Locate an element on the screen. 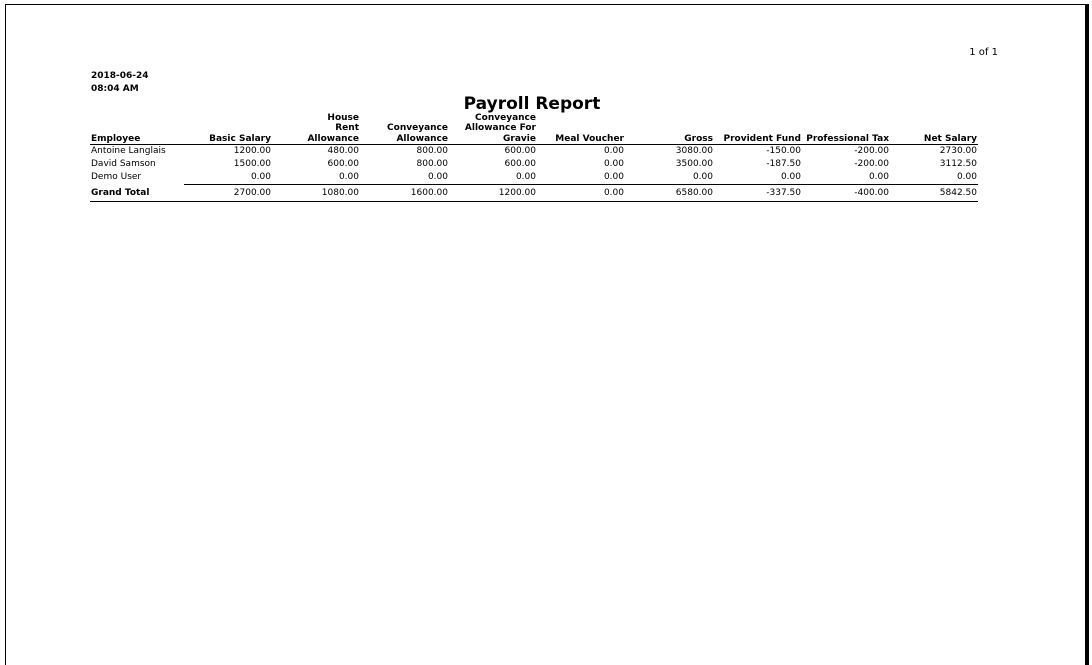 The image size is (1092, 665). house-rent-allowance-cell: 600.00 is located at coordinates (343, 163).